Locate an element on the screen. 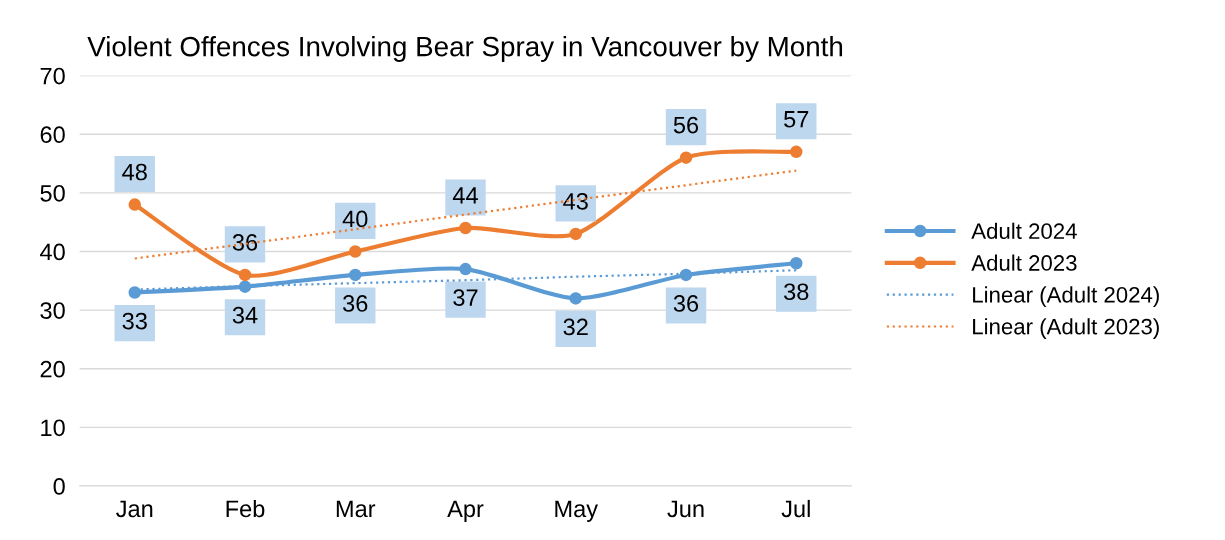 Image resolution: width=1225 pixels, height=540 pixels. x-tick-label: Apr is located at coordinates (465, 511).